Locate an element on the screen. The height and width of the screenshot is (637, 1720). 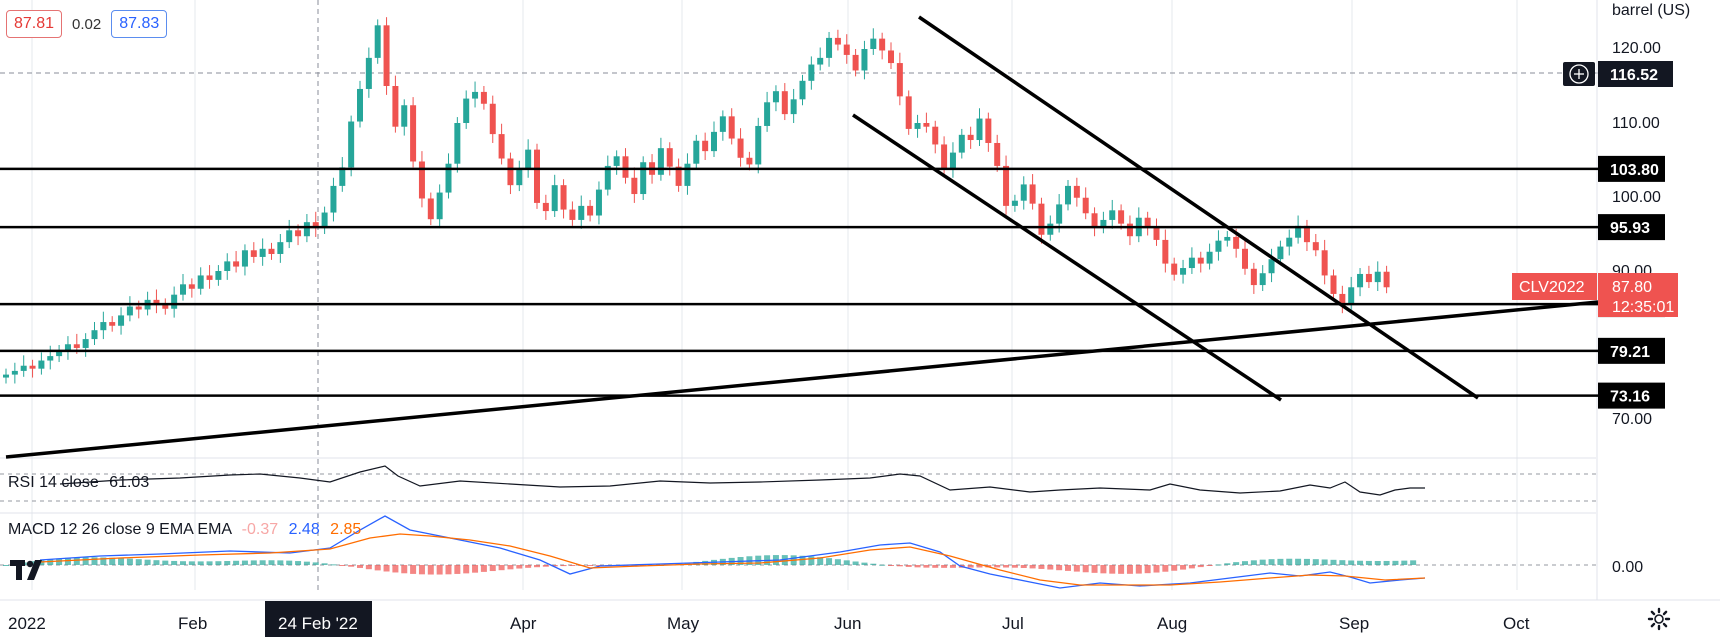
rsi-value: 61.03 is located at coordinates (129, 482).